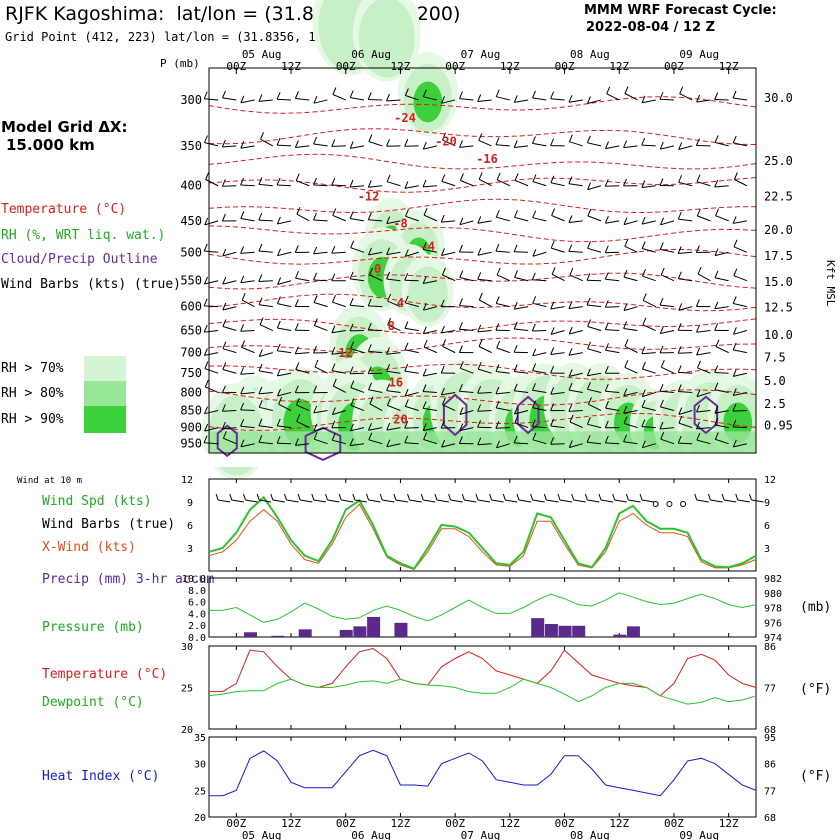  What do you see at coordinates (191, 146) in the screenshot?
I see `pressure-tick-label: 350` at bounding box center [191, 146].